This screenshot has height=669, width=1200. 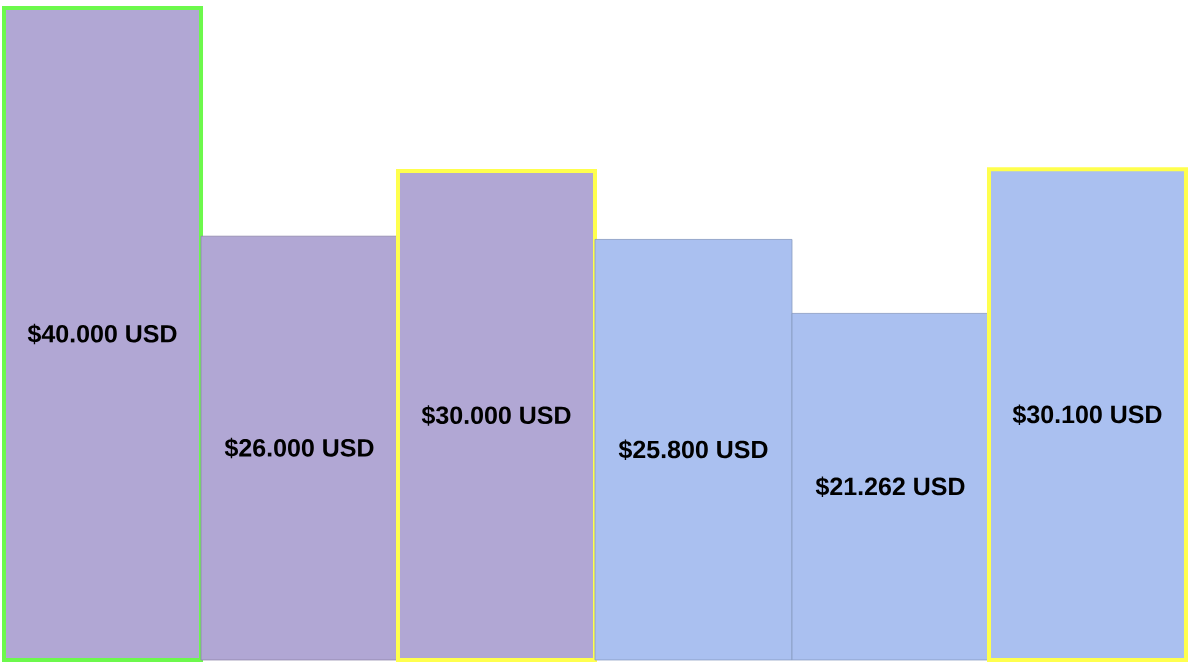 I want to click on data-label: $40.000 USD, so click(x=102, y=334).